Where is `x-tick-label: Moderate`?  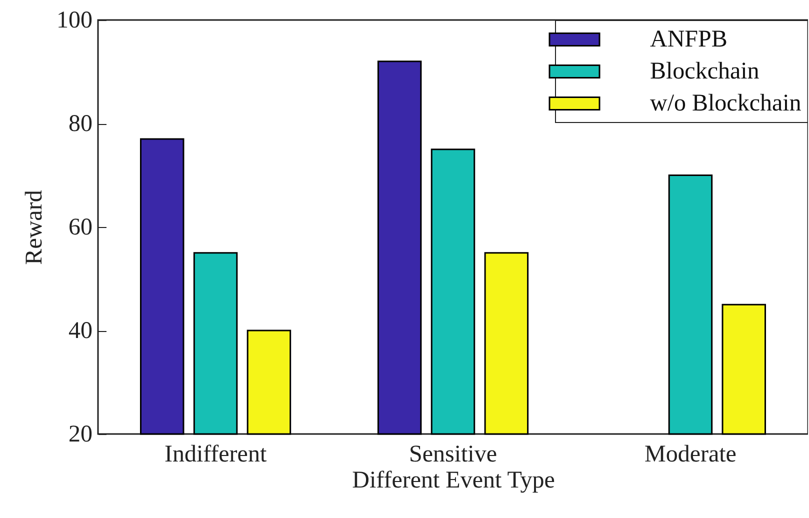
x-tick-label: Moderate is located at coordinates (690, 455).